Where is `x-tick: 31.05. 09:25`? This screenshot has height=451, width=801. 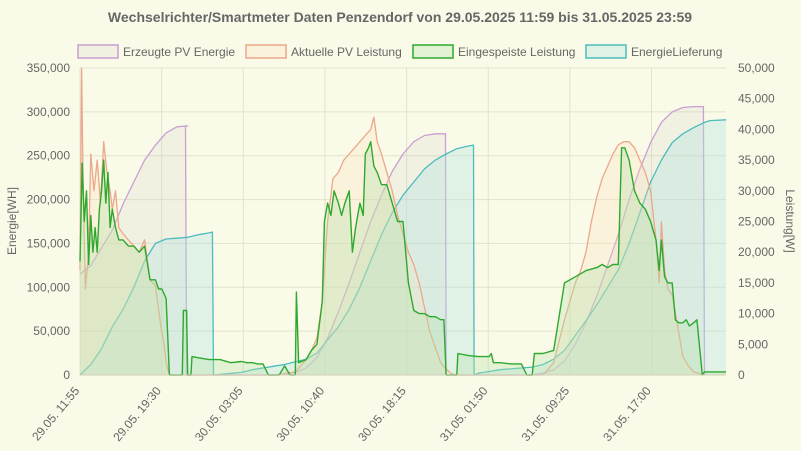 x-tick: 31.05. 09:25 is located at coordinates (546, 414).